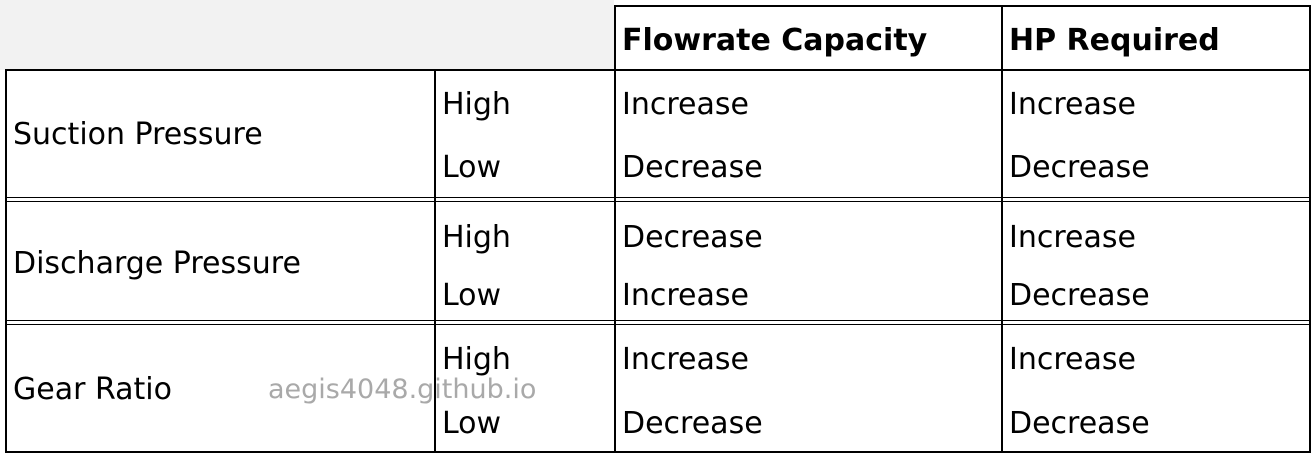  I want to click on header-top-border, so click(962, 6).